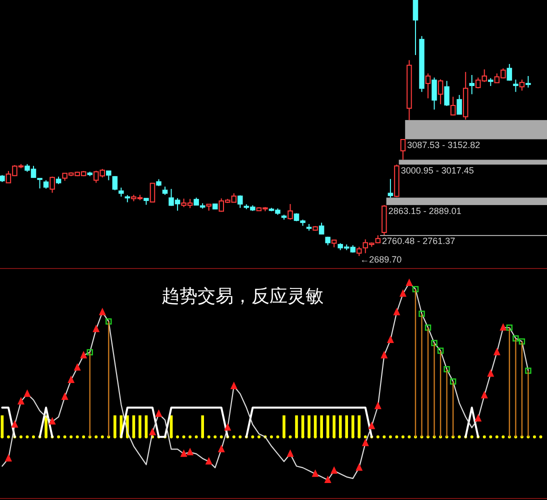 The image size is (547, 500). I want to click on annotation: ←2689.70, so click(381, 259).